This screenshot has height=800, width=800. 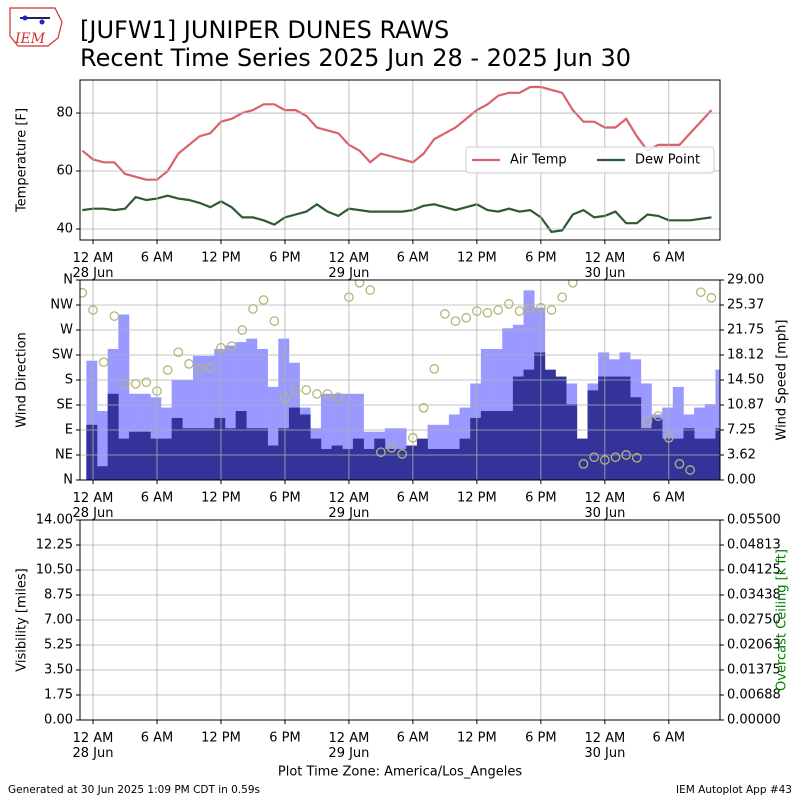 I want to click on y2-tick-label: 0.05500, so click(x=754, y=520).